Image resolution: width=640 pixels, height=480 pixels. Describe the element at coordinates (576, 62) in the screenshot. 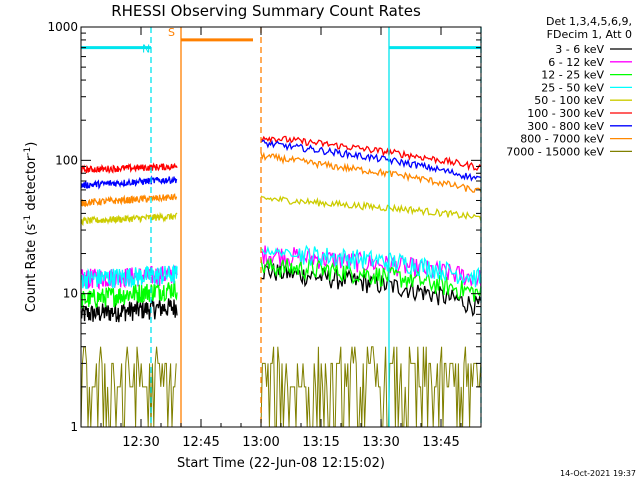

I see `legend-label-1: 6 - 12 keV` at that location.